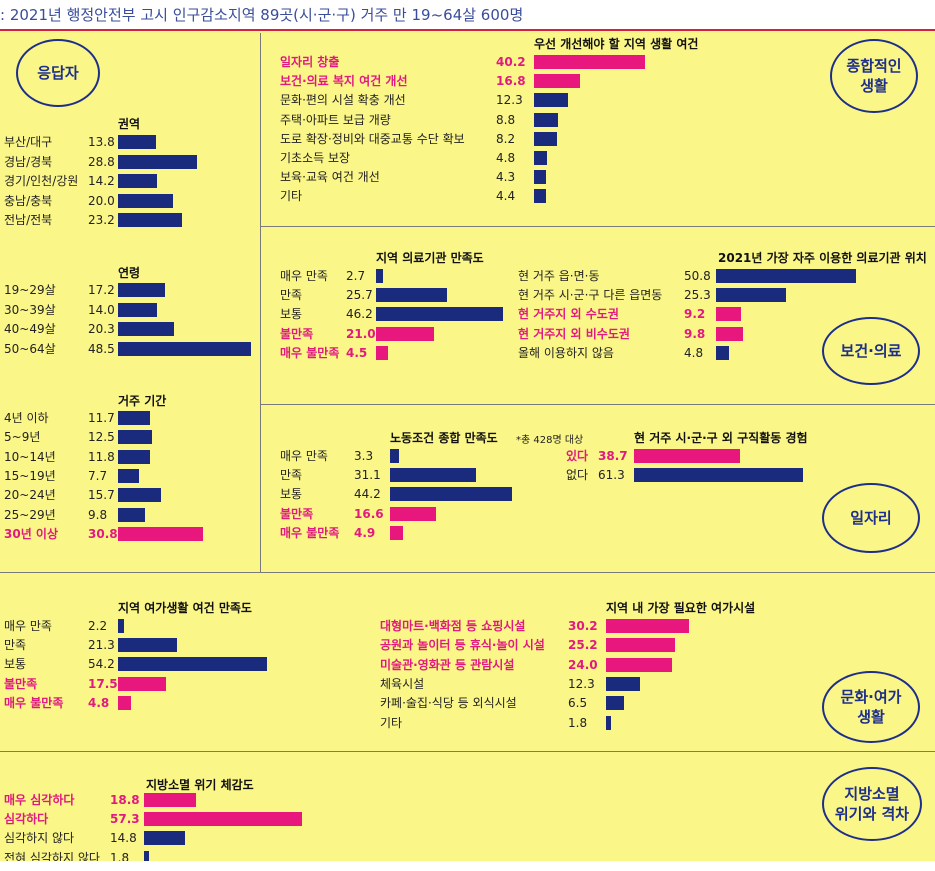 This screenshot has width=935, height=871. What do you see at coordinates (34, 703) in the screenshot?
I see `bar-label: 매우 불만족` at bounding box center [34, 703].